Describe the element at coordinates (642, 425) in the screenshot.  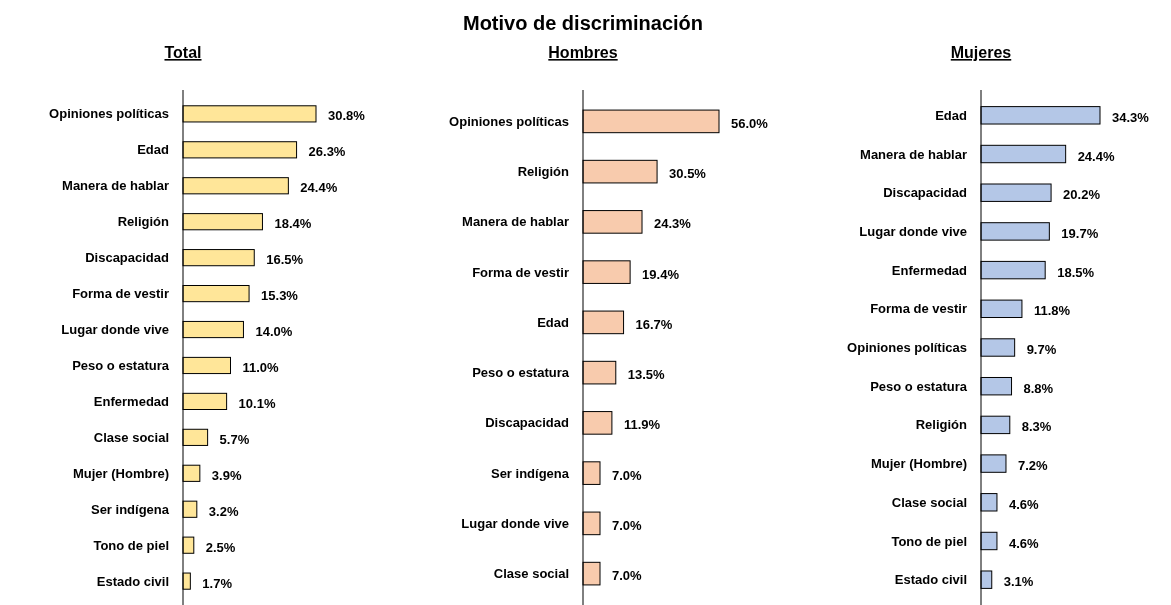
I see `data-label: 11.9%` at that location.